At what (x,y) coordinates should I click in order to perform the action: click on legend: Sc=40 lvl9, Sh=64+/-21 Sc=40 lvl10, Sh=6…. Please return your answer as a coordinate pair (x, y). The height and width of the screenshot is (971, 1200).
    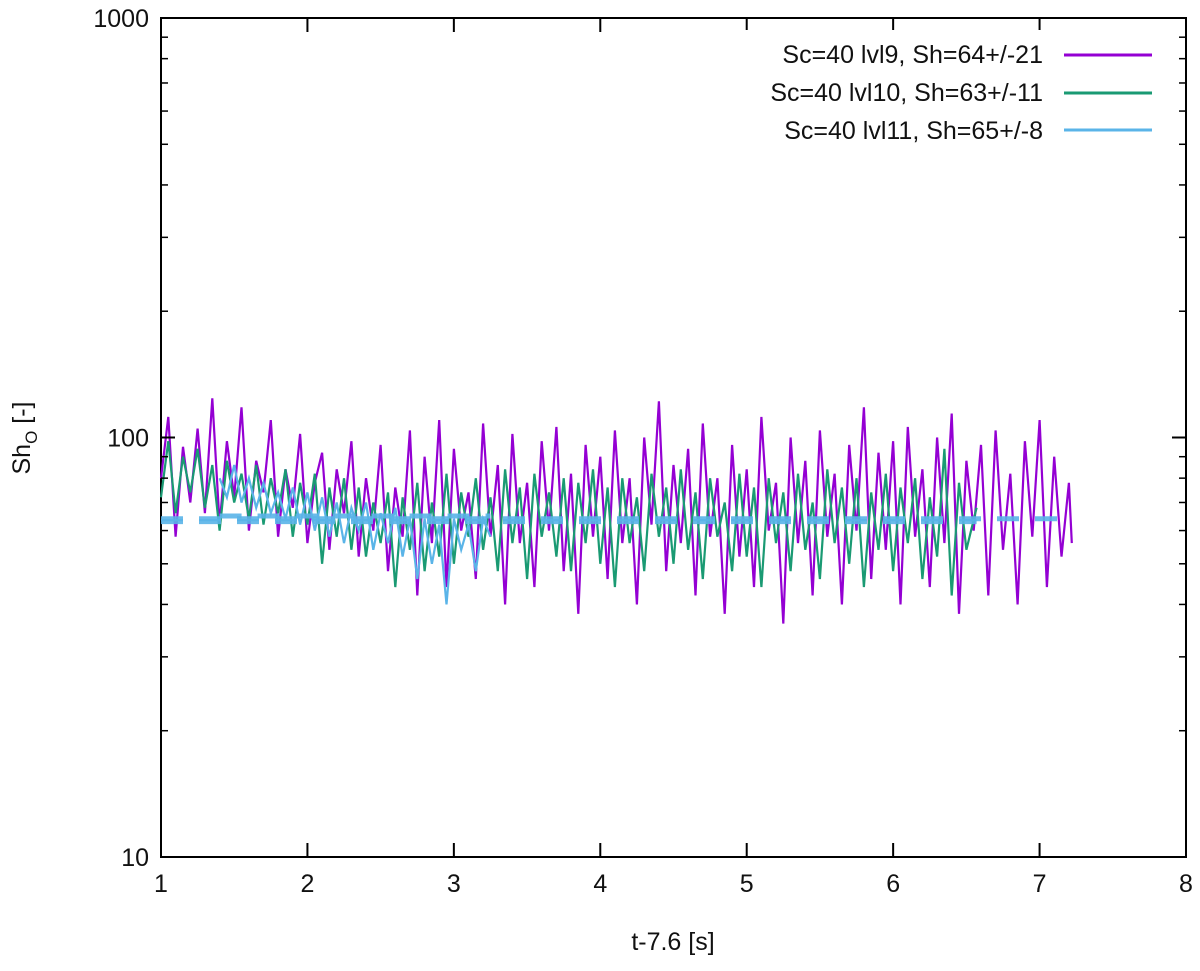
    Looking at the image, I should click on (922, 90).